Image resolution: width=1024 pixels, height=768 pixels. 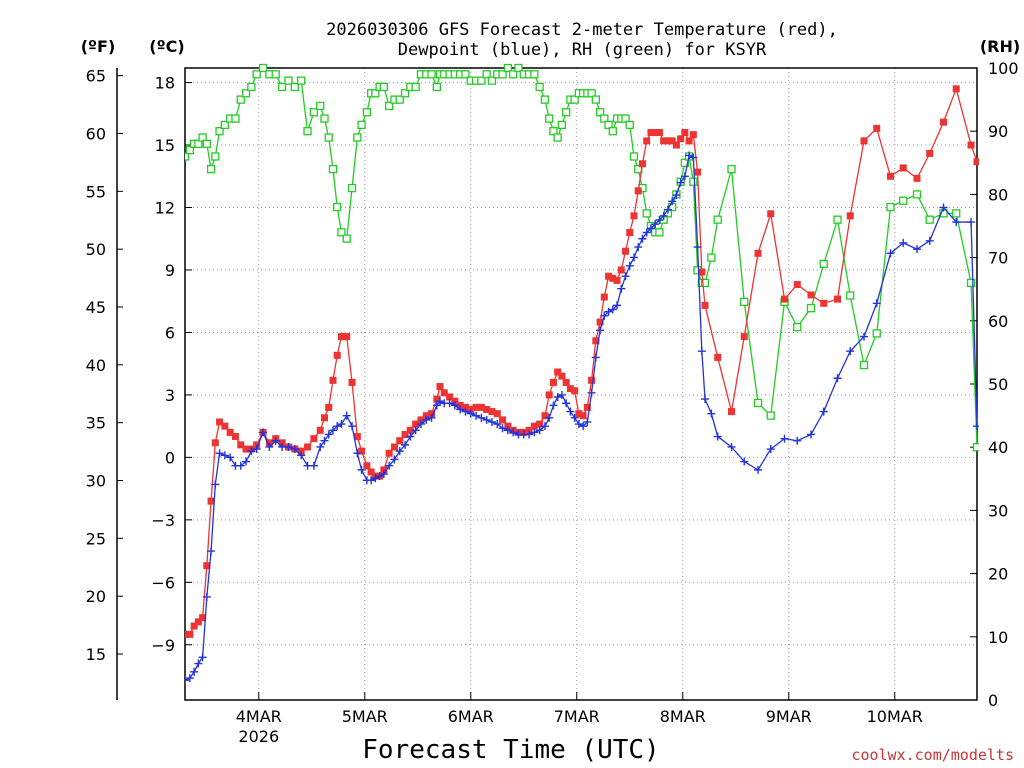 What do you see at coordinates (998, 384) in the screenshot?
I see `rh-tick-label: 50` at bounding box center [998, 384].